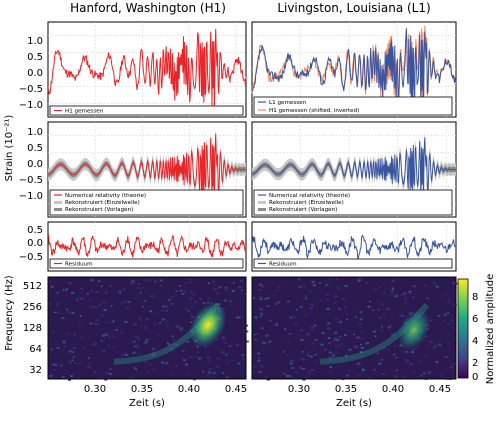  I want to click on legend-box-resid-l1, so click(353, 263).